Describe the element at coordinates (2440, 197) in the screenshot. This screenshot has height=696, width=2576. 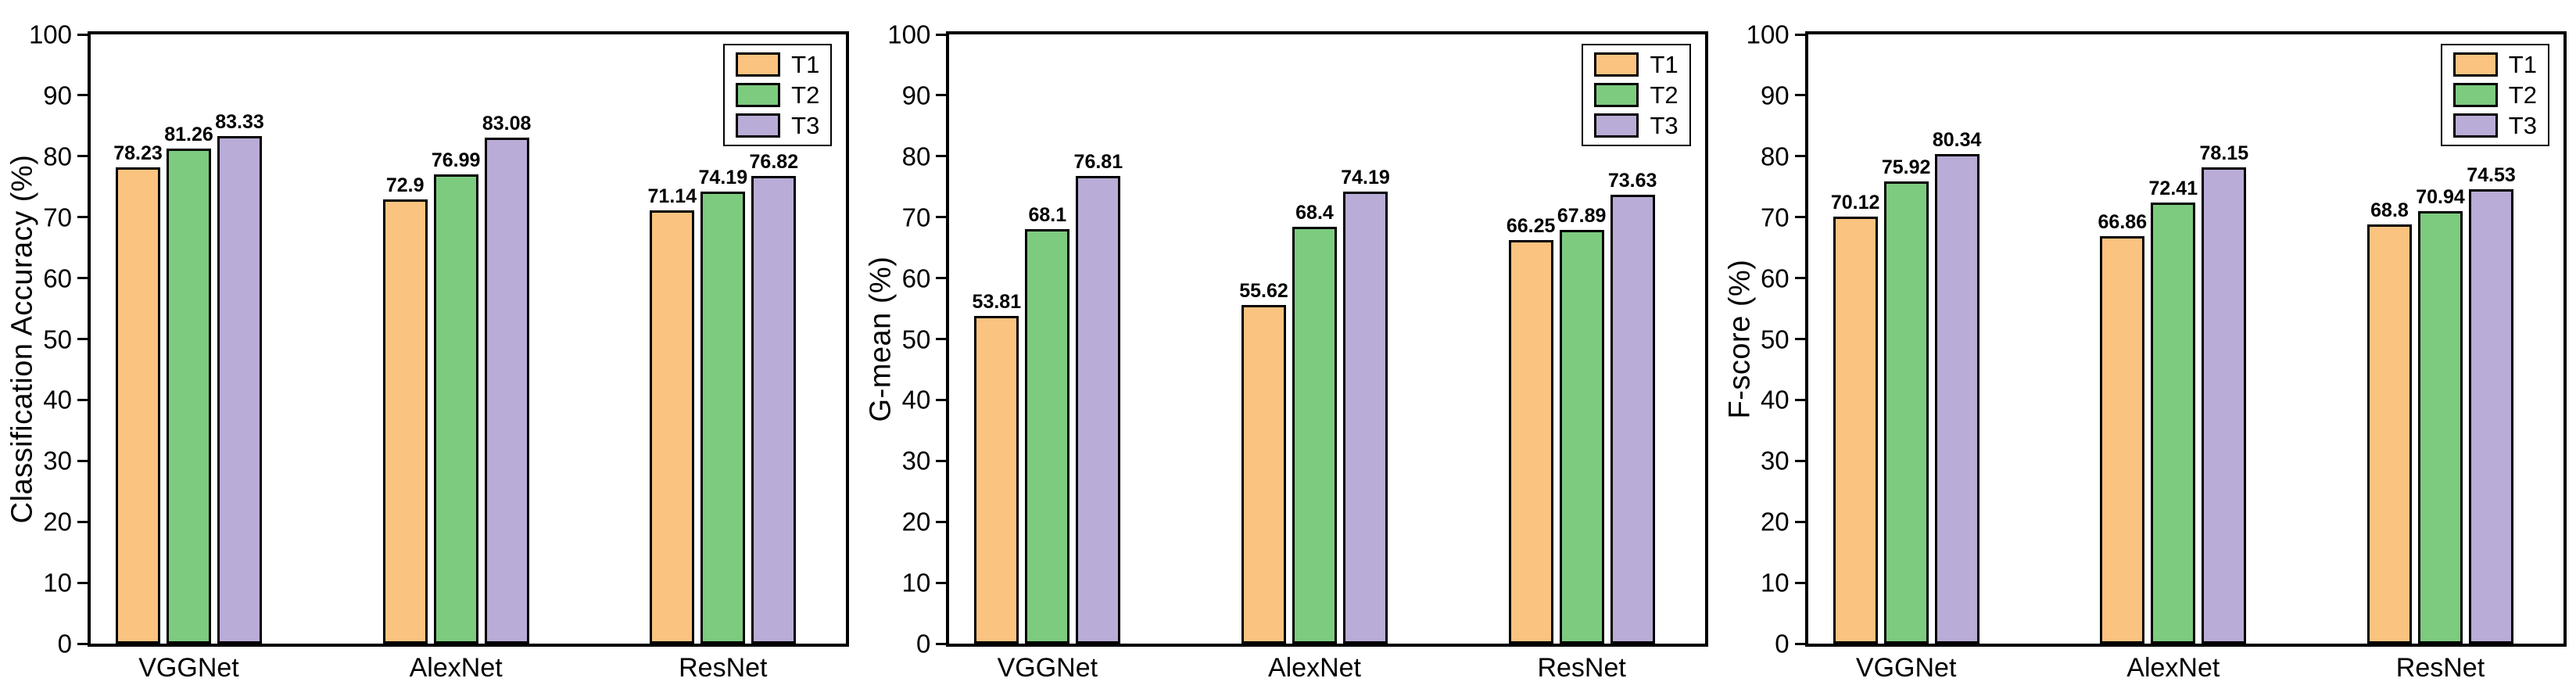
I see `bar-value-label: 70.94` at that location.